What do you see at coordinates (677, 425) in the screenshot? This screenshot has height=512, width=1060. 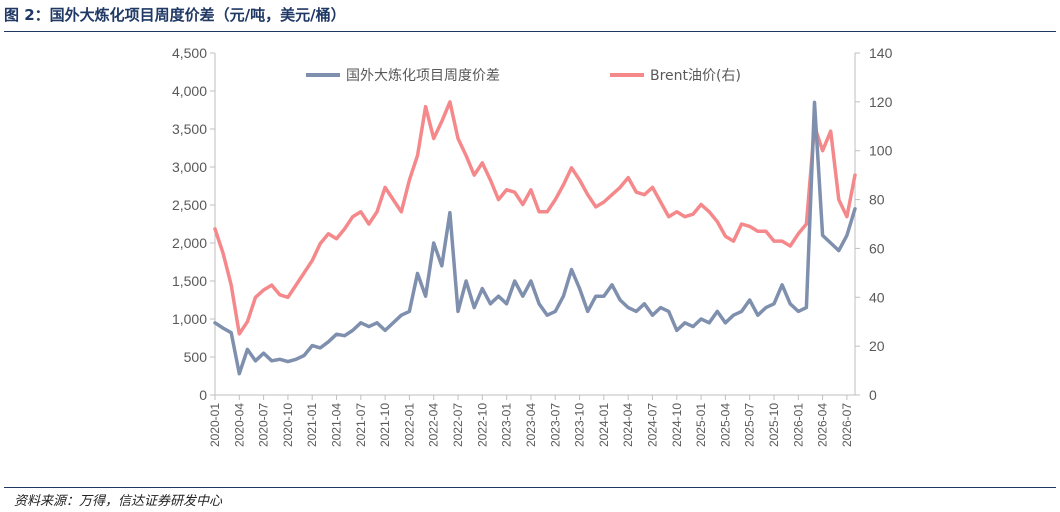 I see `x-tick-label: 2024-10` at bounding box center [677, 425].